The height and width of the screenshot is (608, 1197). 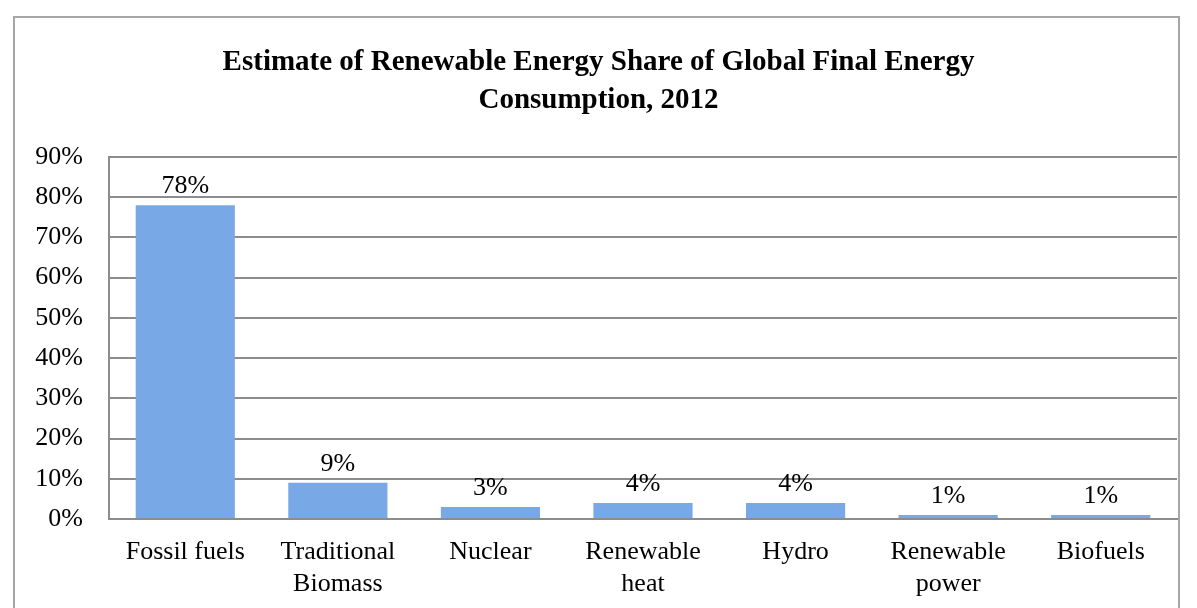 I want to click on y-tick-label: 40%, so click(x=59, y=356).